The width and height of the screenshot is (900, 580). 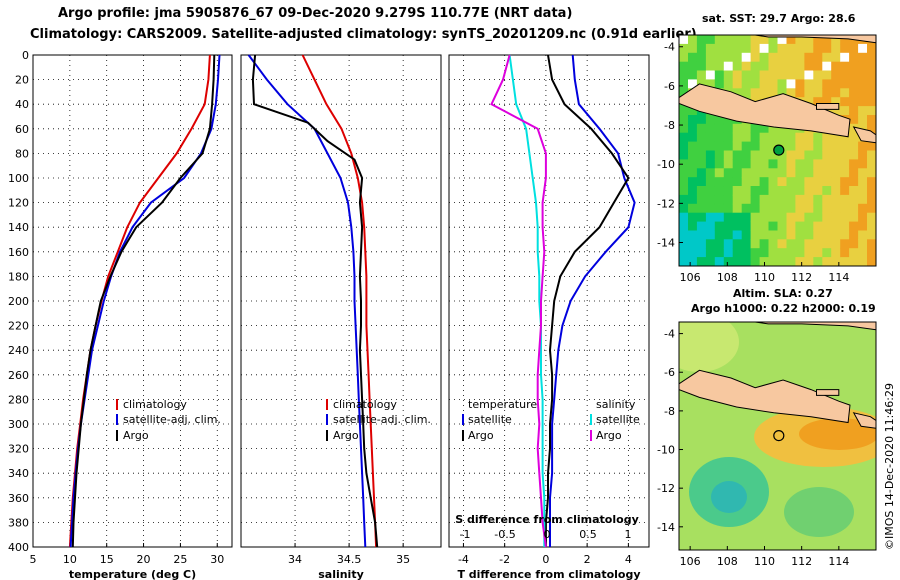 I want to click on y-tick-label: 80, so click(x=22, y=153).